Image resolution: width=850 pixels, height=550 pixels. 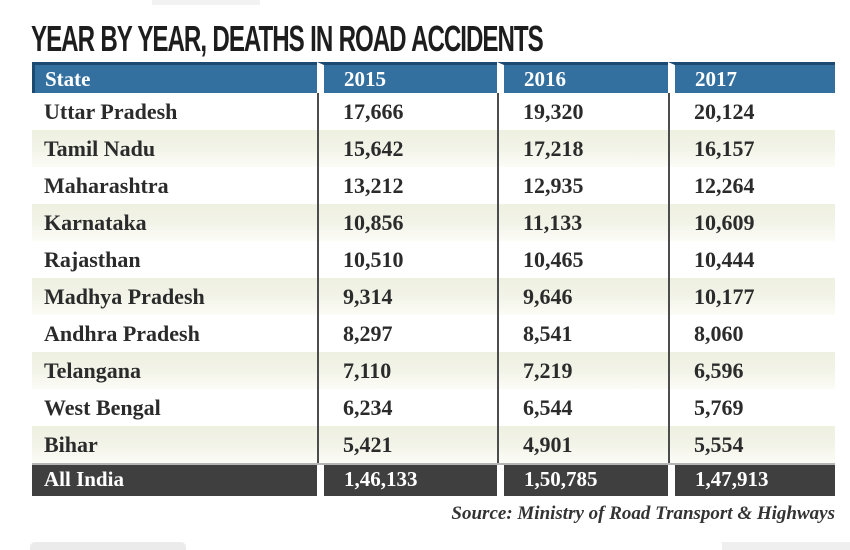 What do you see at coordinates (751, 407) in the screenshot?
I see `value-cell-2017: 5,769` at bounding box center [751, 407].